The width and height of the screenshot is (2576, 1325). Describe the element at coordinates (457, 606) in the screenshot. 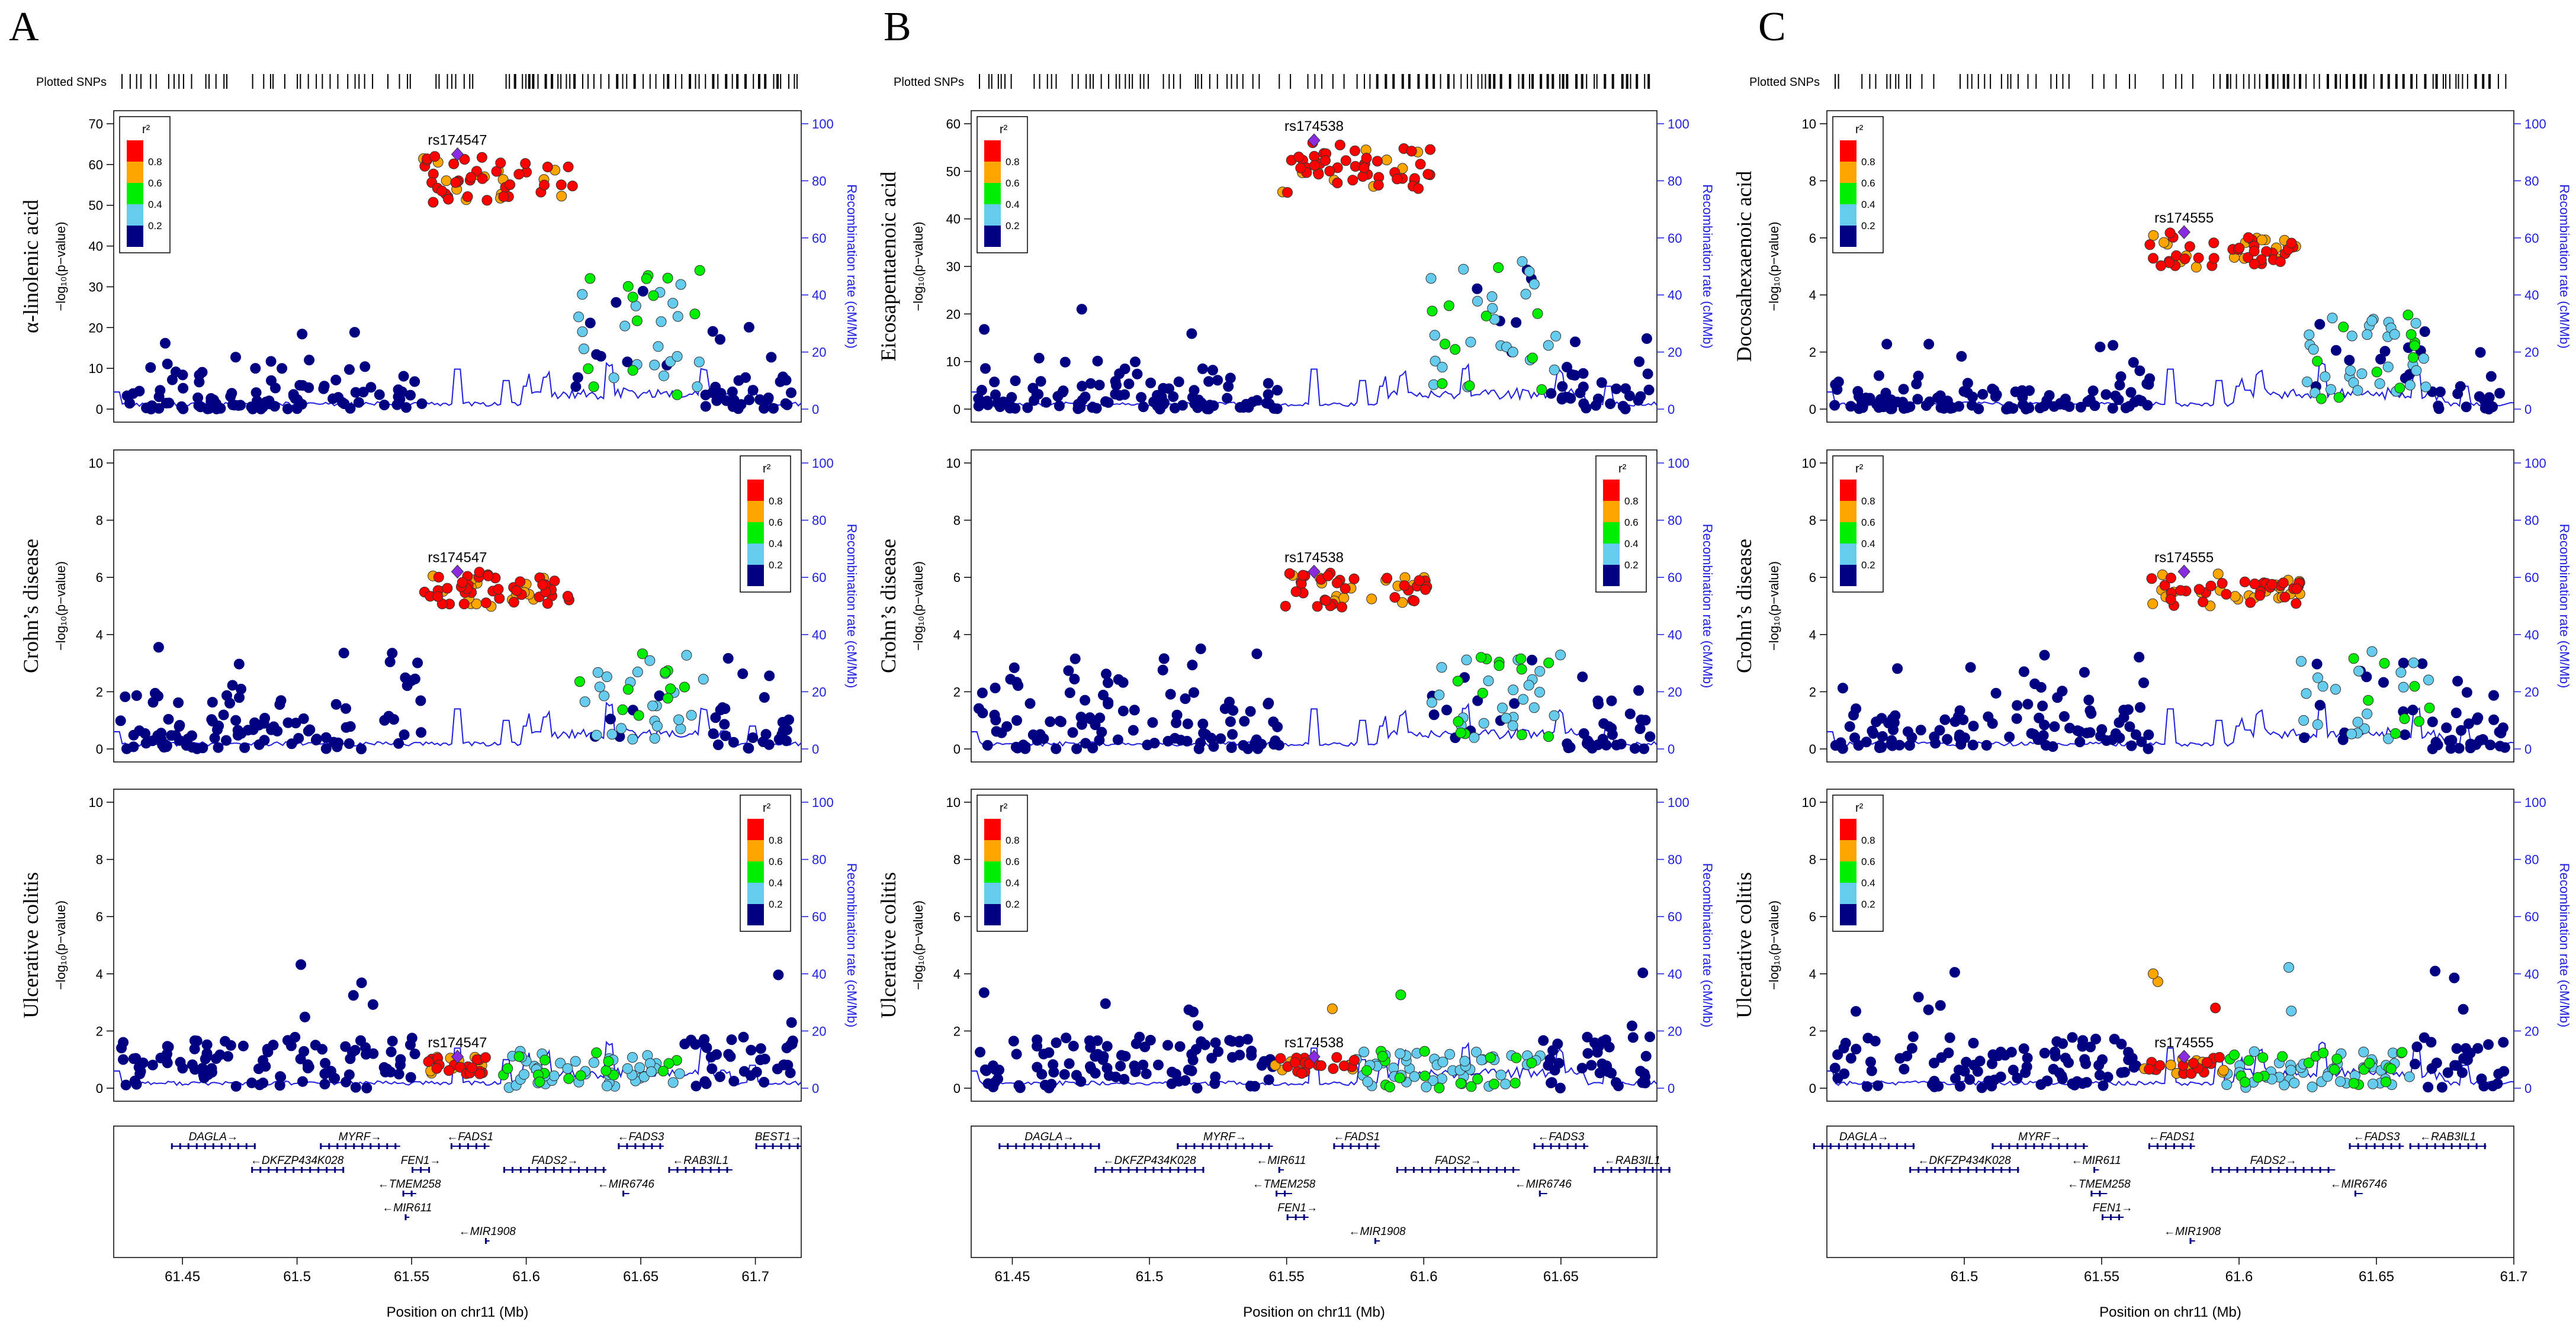

I see `plot-frame` at that location.